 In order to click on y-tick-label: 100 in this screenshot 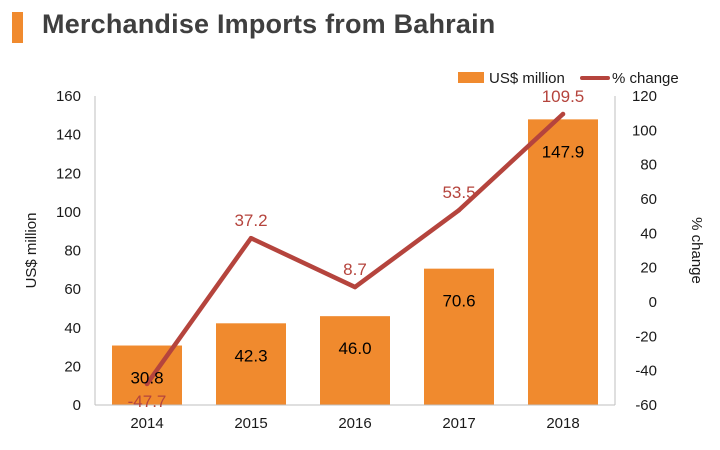, I will do `click(68, 212)`.